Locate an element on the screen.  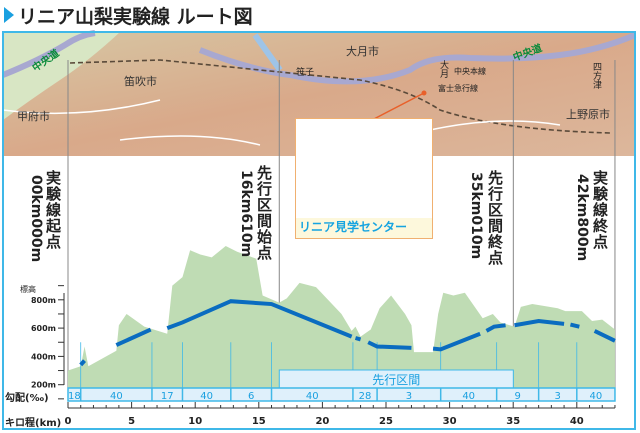
map-label-shiotsu: 四方津 is located at coordinates (596, 75).